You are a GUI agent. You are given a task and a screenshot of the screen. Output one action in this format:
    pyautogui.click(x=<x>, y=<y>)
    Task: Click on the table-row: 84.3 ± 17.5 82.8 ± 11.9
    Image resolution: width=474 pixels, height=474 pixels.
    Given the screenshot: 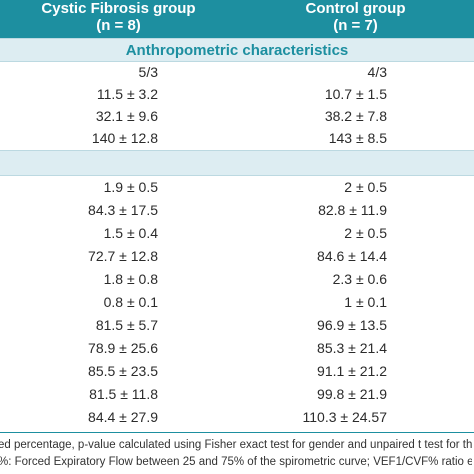 What is the action you would take?
    pyautogui.click(x=237, y=211)
    